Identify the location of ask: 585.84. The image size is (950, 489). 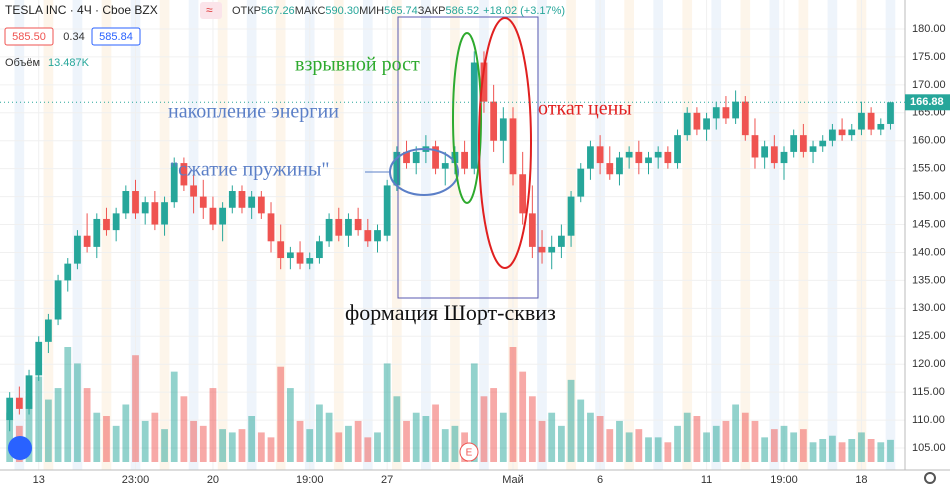
(116, 37).